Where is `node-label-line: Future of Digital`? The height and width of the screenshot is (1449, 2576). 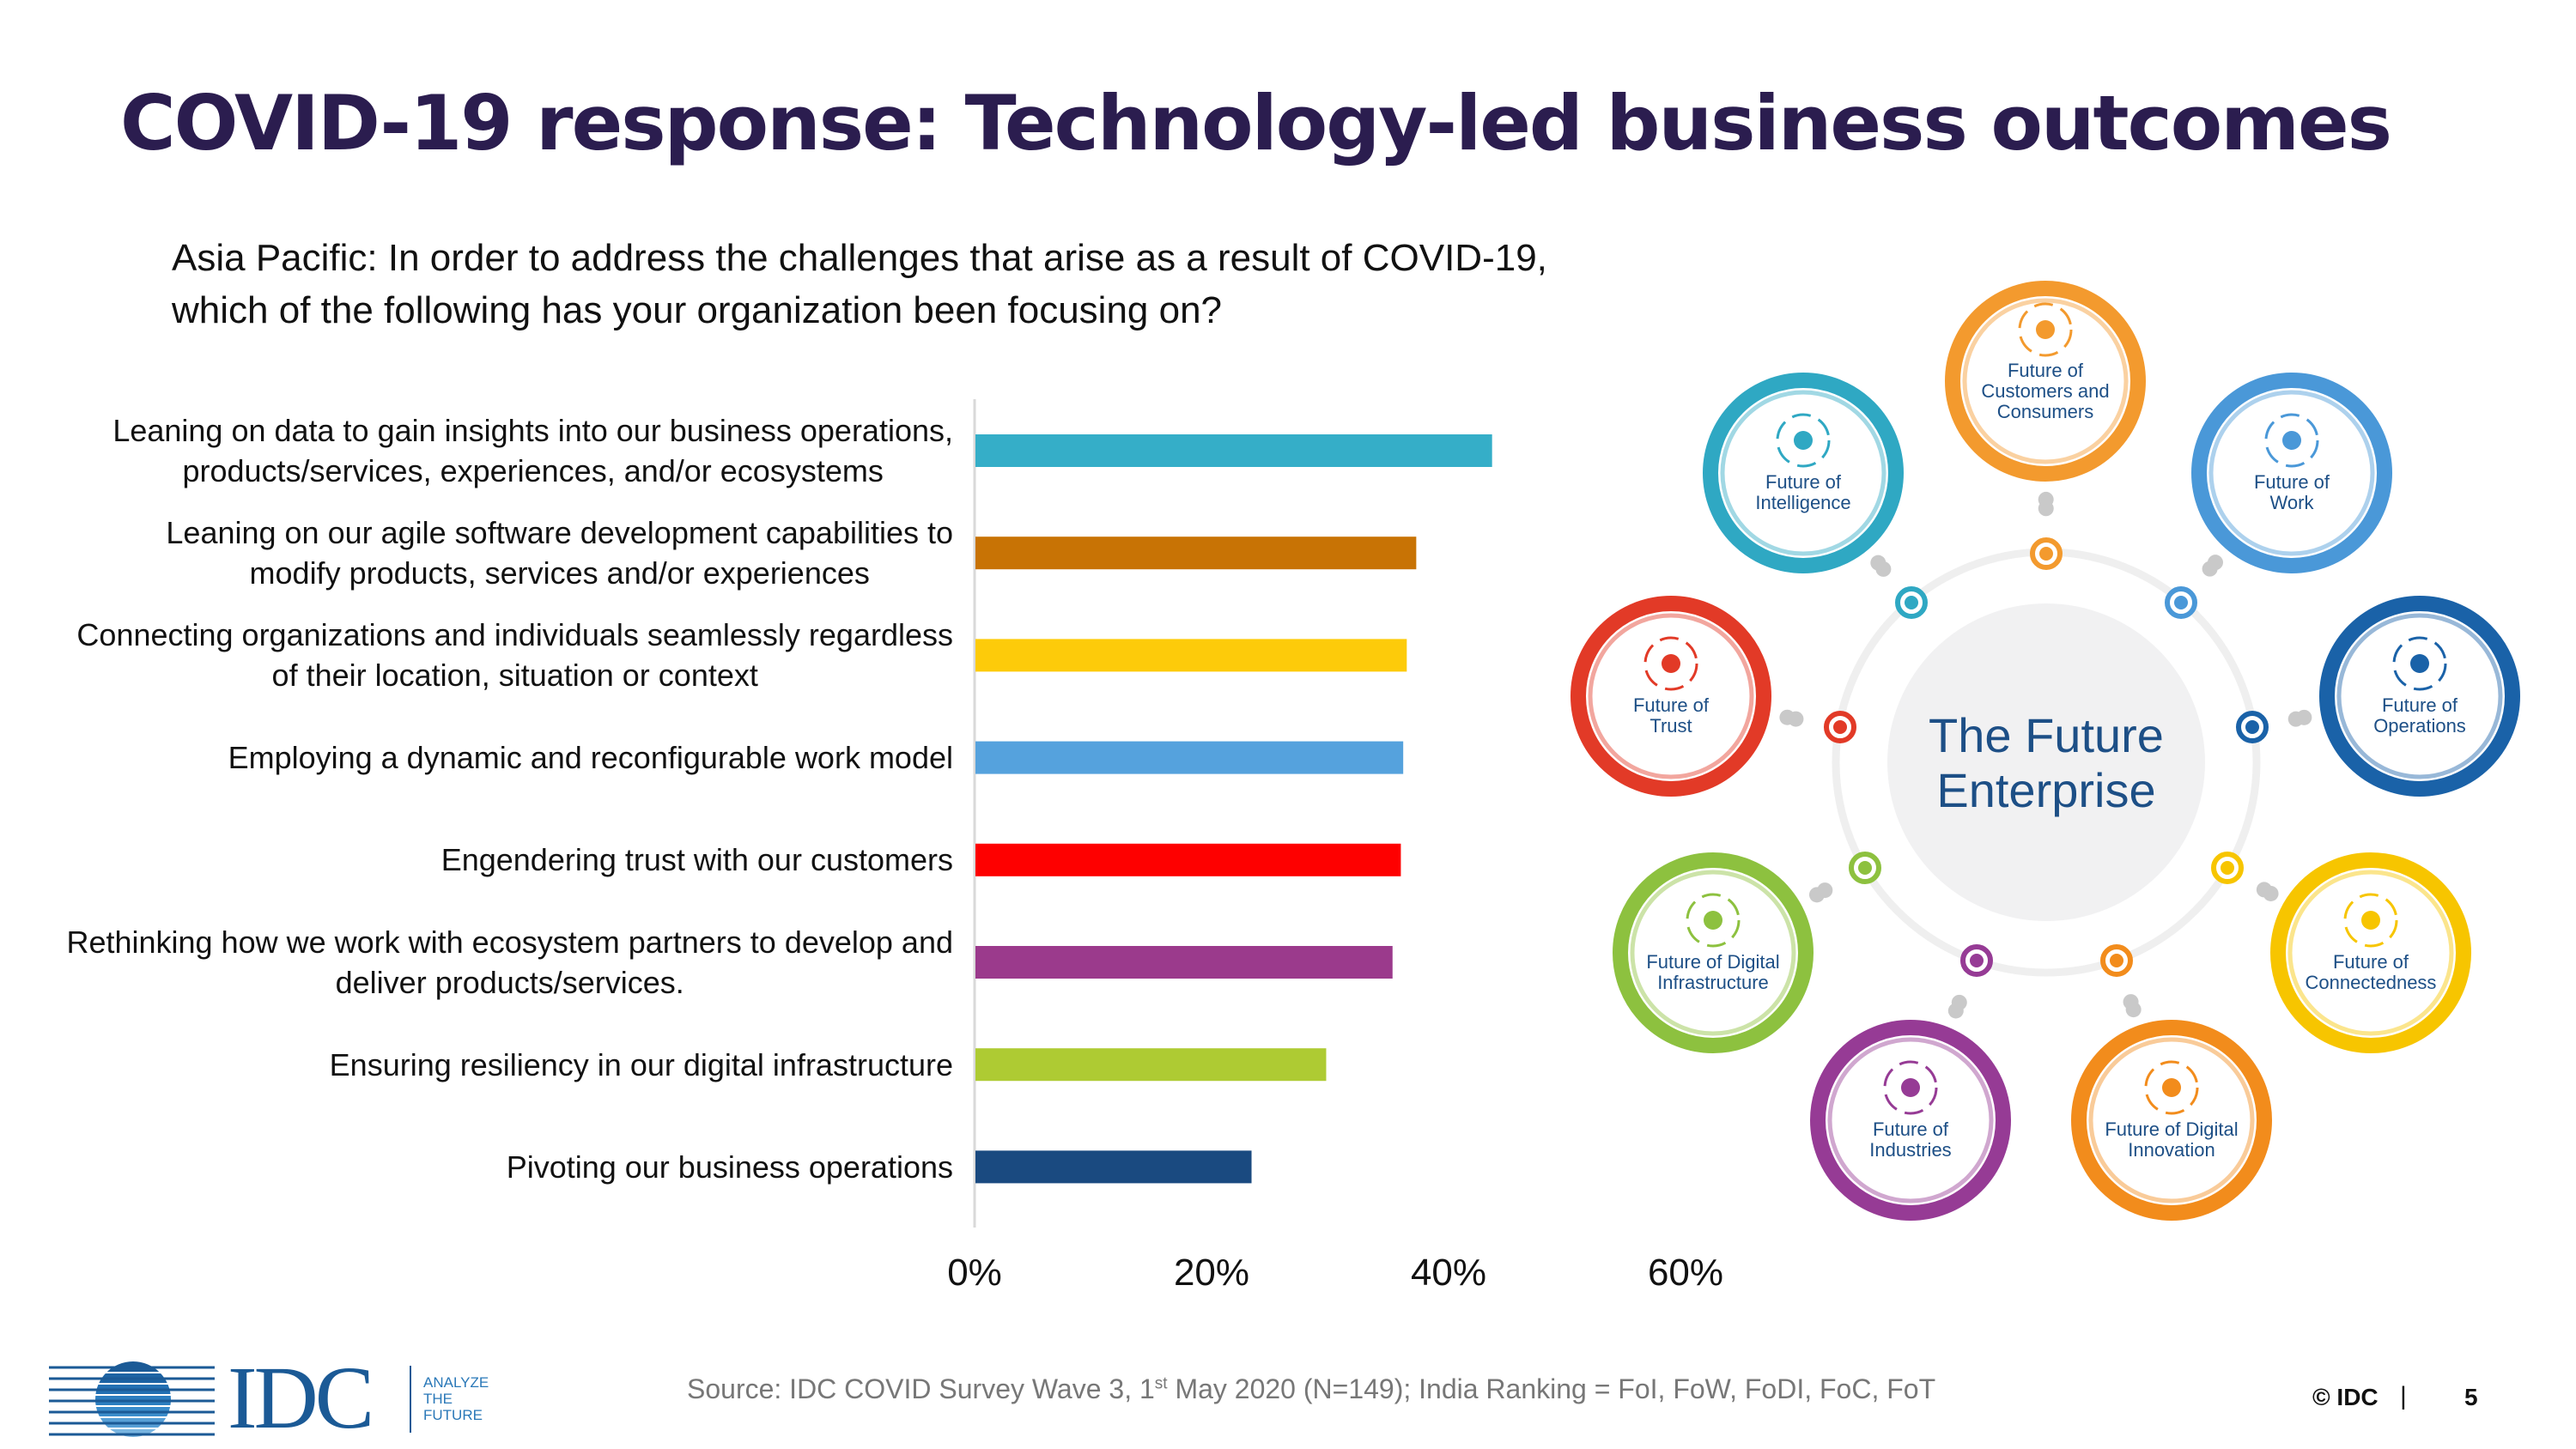 node-label-line: Future of Digital is located at coordinates (1712, 962).